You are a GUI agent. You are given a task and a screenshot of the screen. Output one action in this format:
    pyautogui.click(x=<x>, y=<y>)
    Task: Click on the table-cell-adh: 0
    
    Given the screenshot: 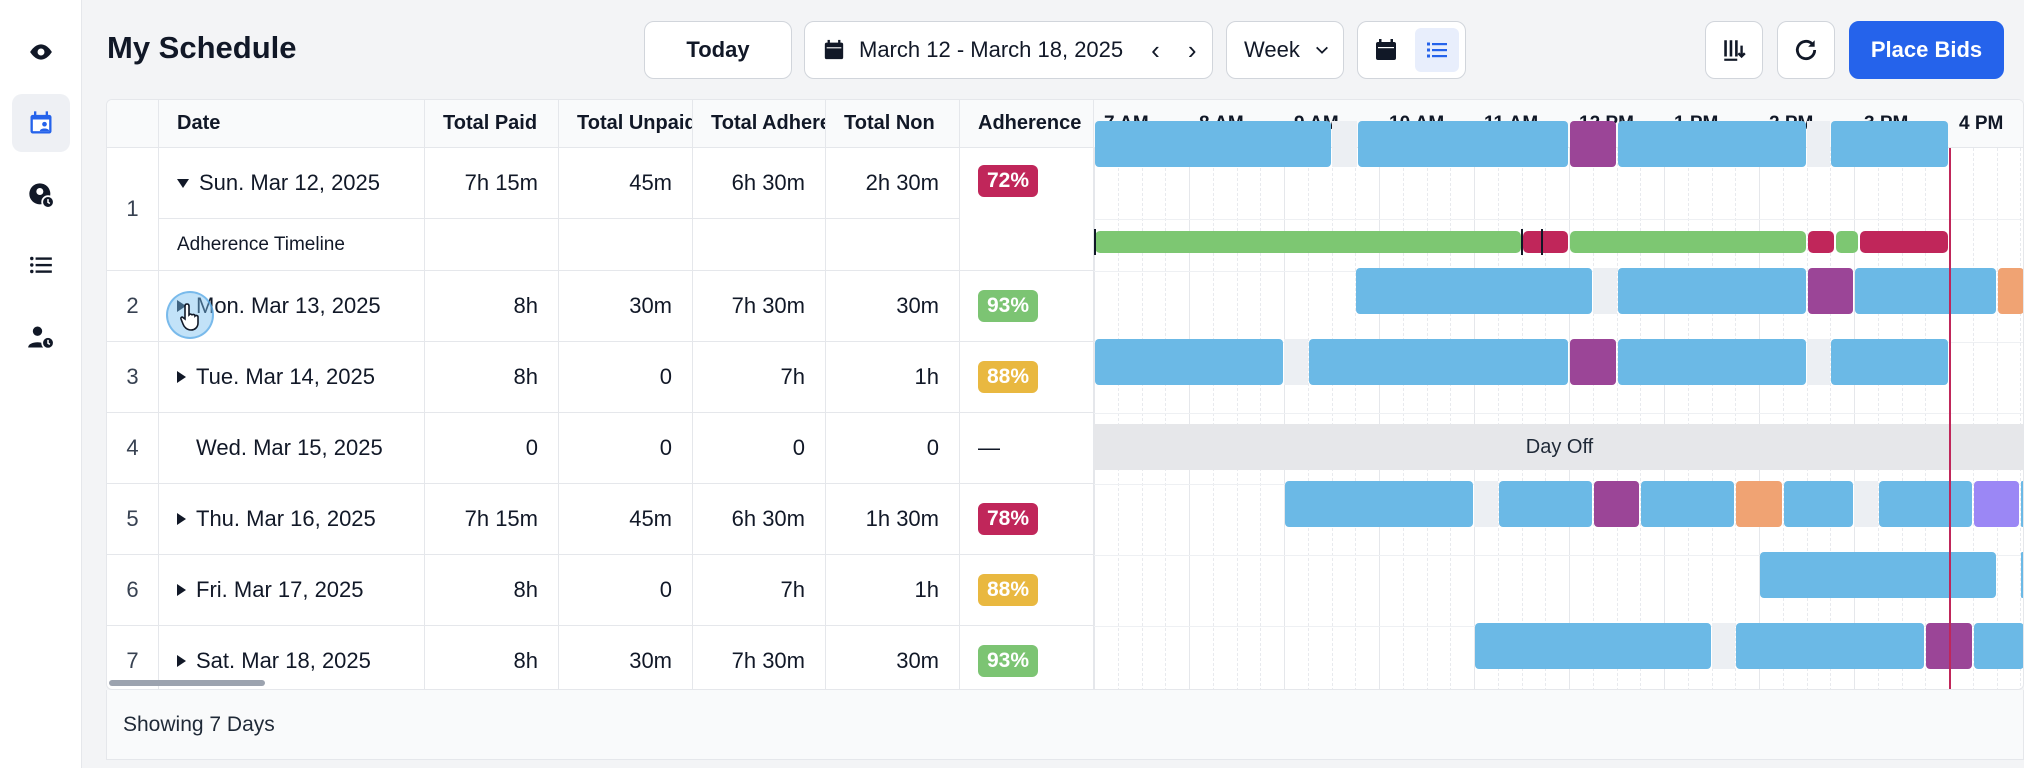 What is the action you would take?
    pyautogui.click(x=759, y=448)
    